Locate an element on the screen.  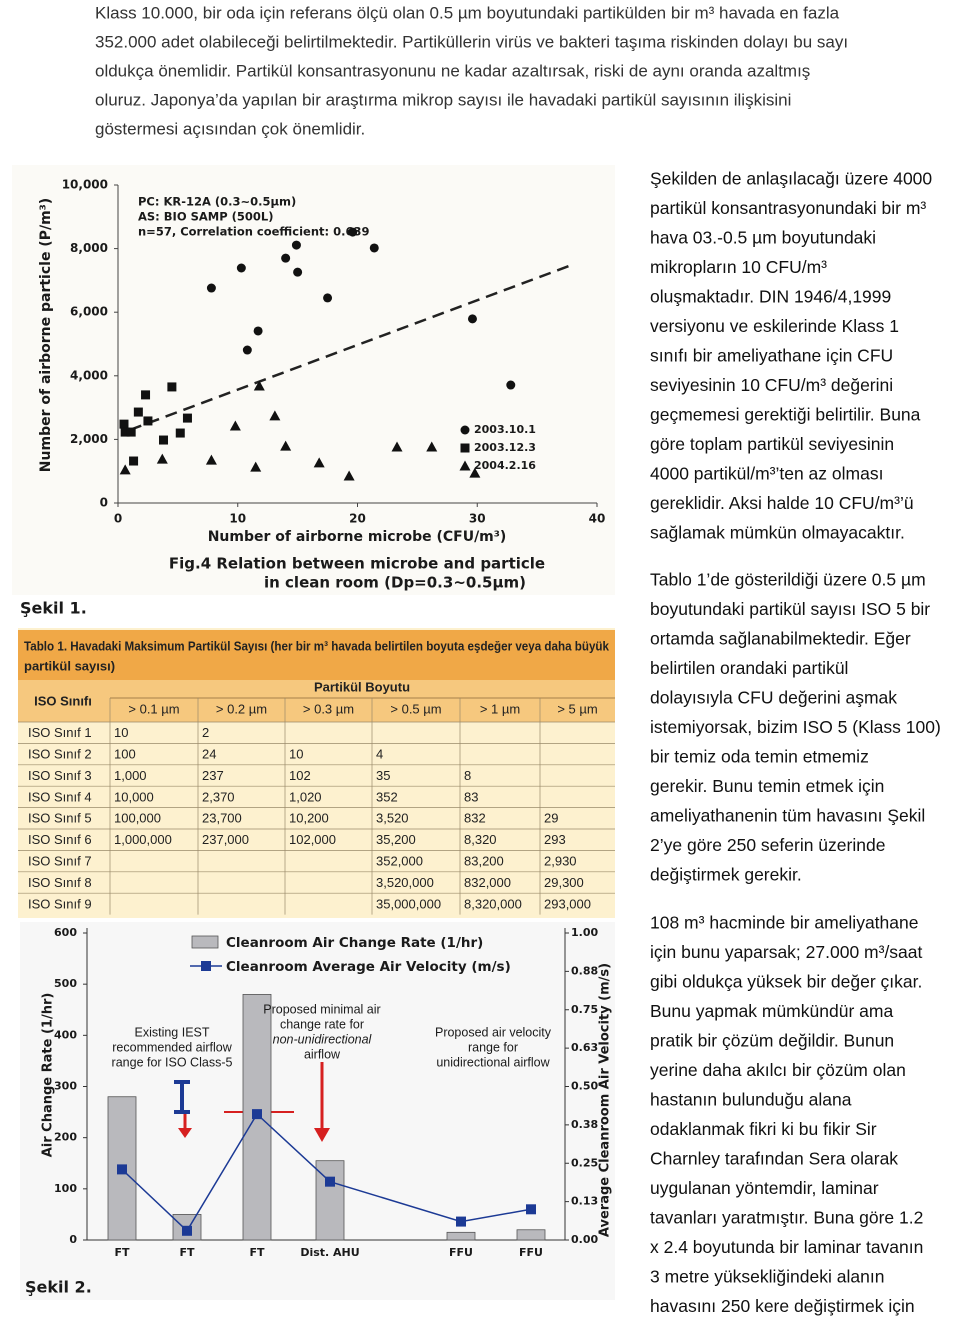
line-point is located at coordinates (461, 1221).